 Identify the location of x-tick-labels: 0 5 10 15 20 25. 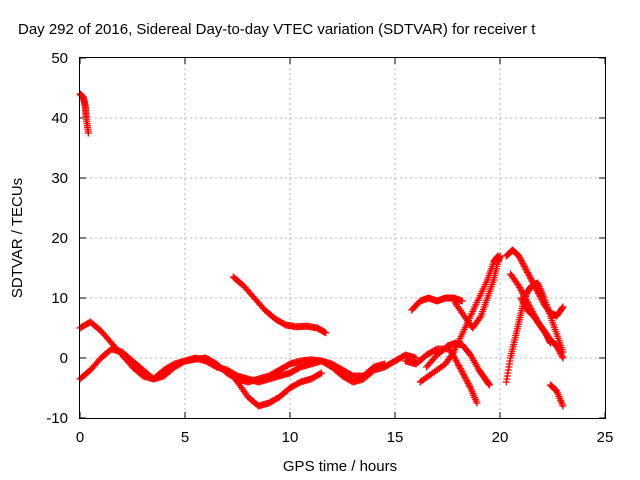
(345, 437).